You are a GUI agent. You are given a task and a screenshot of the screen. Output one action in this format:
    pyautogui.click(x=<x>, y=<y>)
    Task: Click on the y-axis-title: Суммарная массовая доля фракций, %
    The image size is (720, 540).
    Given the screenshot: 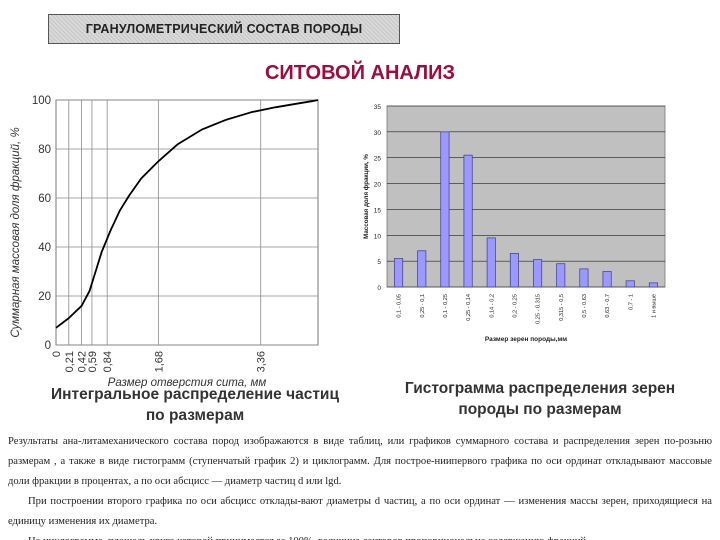 What is the action you would take?
    pyautogui.click(x=16, y=232)
    